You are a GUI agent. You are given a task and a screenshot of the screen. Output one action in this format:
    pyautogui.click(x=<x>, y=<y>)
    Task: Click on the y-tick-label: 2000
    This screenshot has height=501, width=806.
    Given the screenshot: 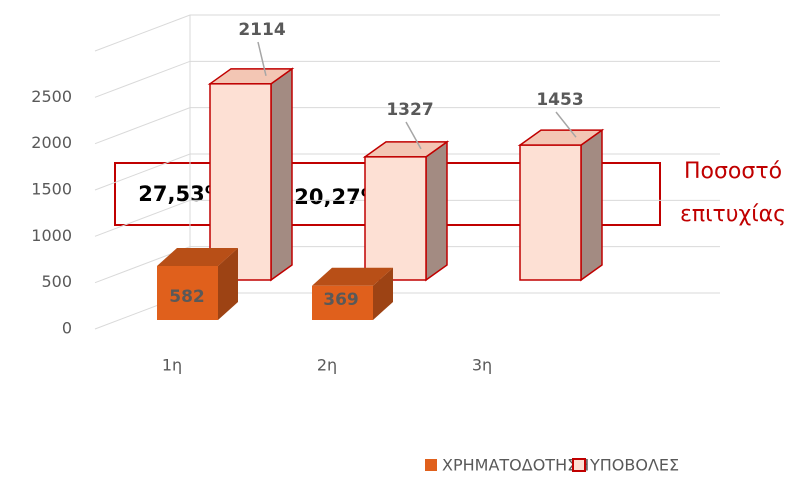 What is the action you would take?
    pyautogui.click(x=51, y=142)
    